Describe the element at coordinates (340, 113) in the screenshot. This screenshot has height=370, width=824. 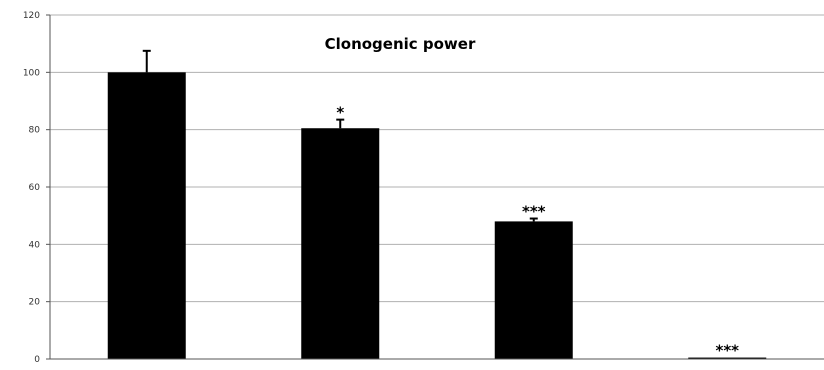
I see `significance-label: *` at that location.